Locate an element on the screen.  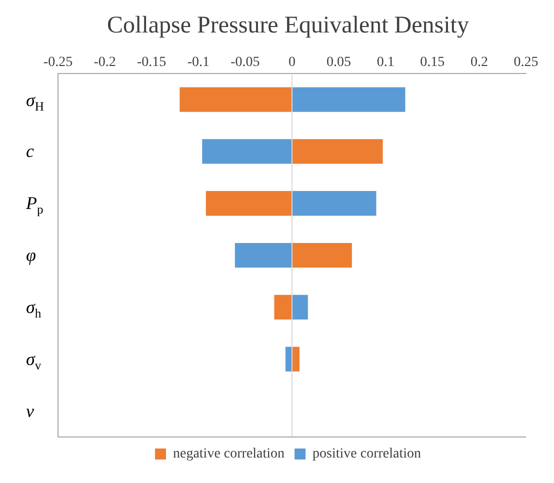
y-tick-label: P$_{p}$ is located at coordinates (35, 205).